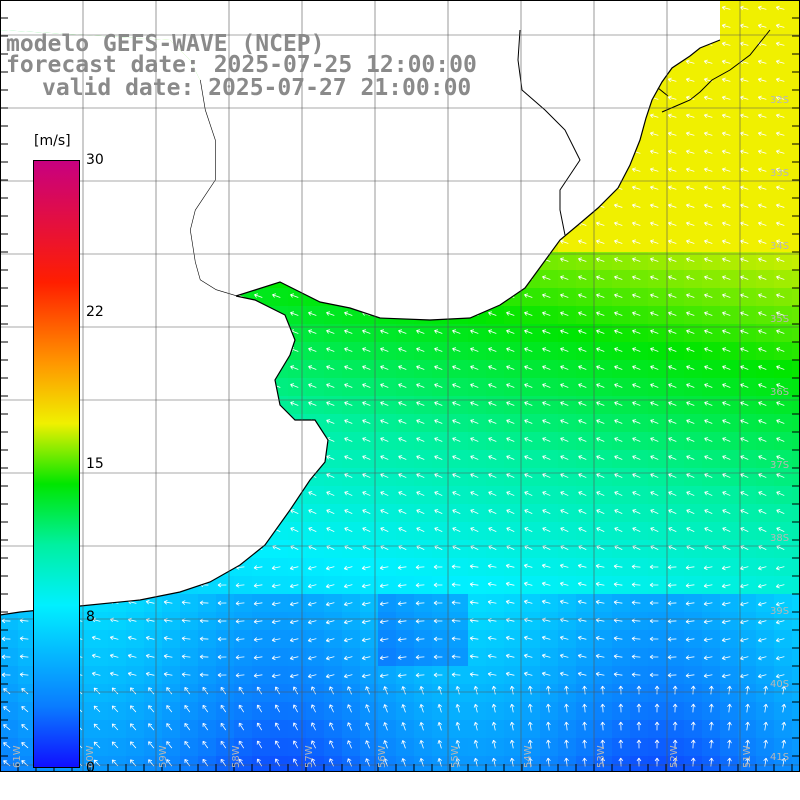 This screenshot has height=800, width=800. What do you see at coordinates (780, 246) in the screenshot?
I see `lat-label: 34S` at bounding box center [780, 246].